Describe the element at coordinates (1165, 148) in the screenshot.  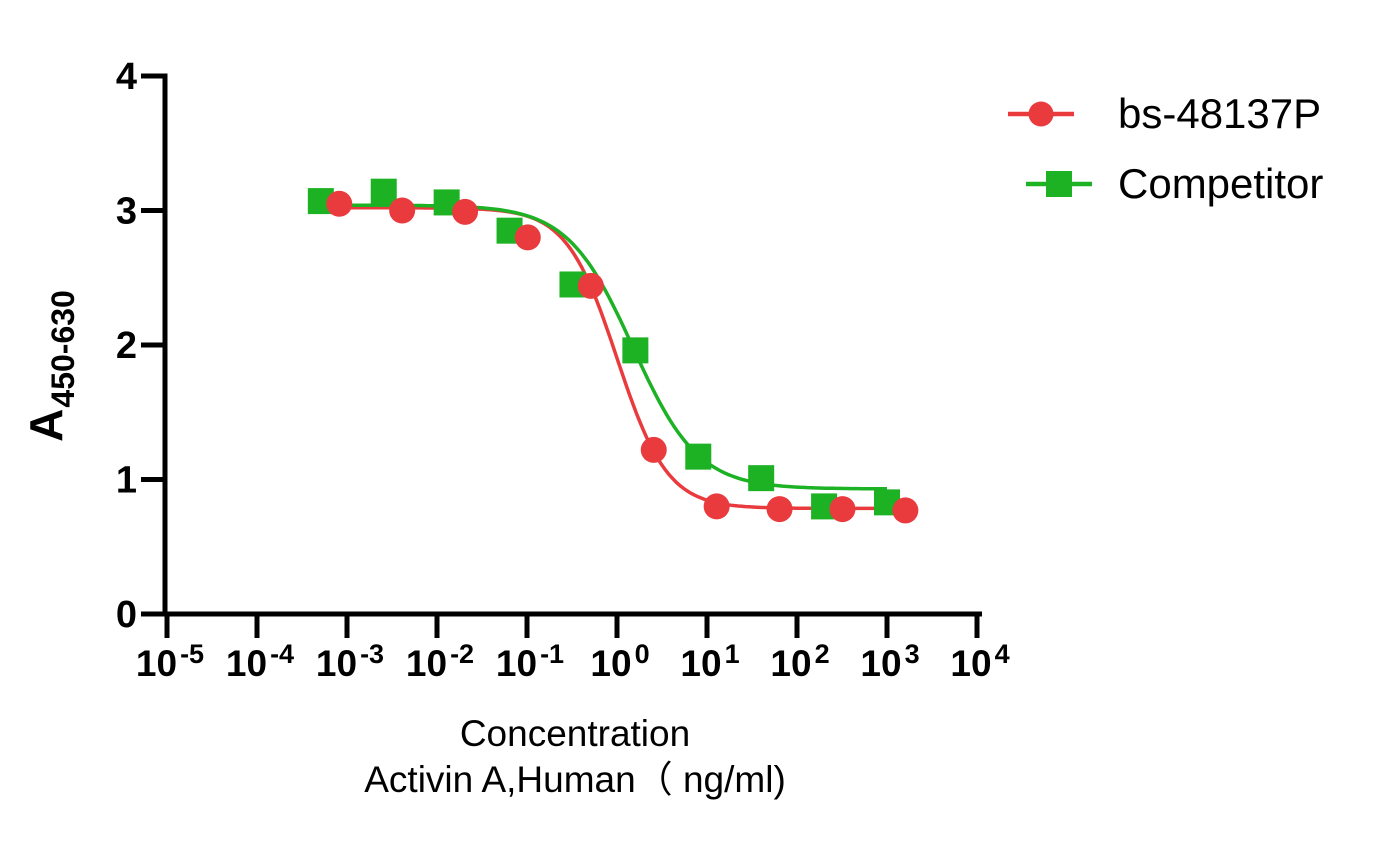
I see `legend: bs-48137P Competitor` at that location.